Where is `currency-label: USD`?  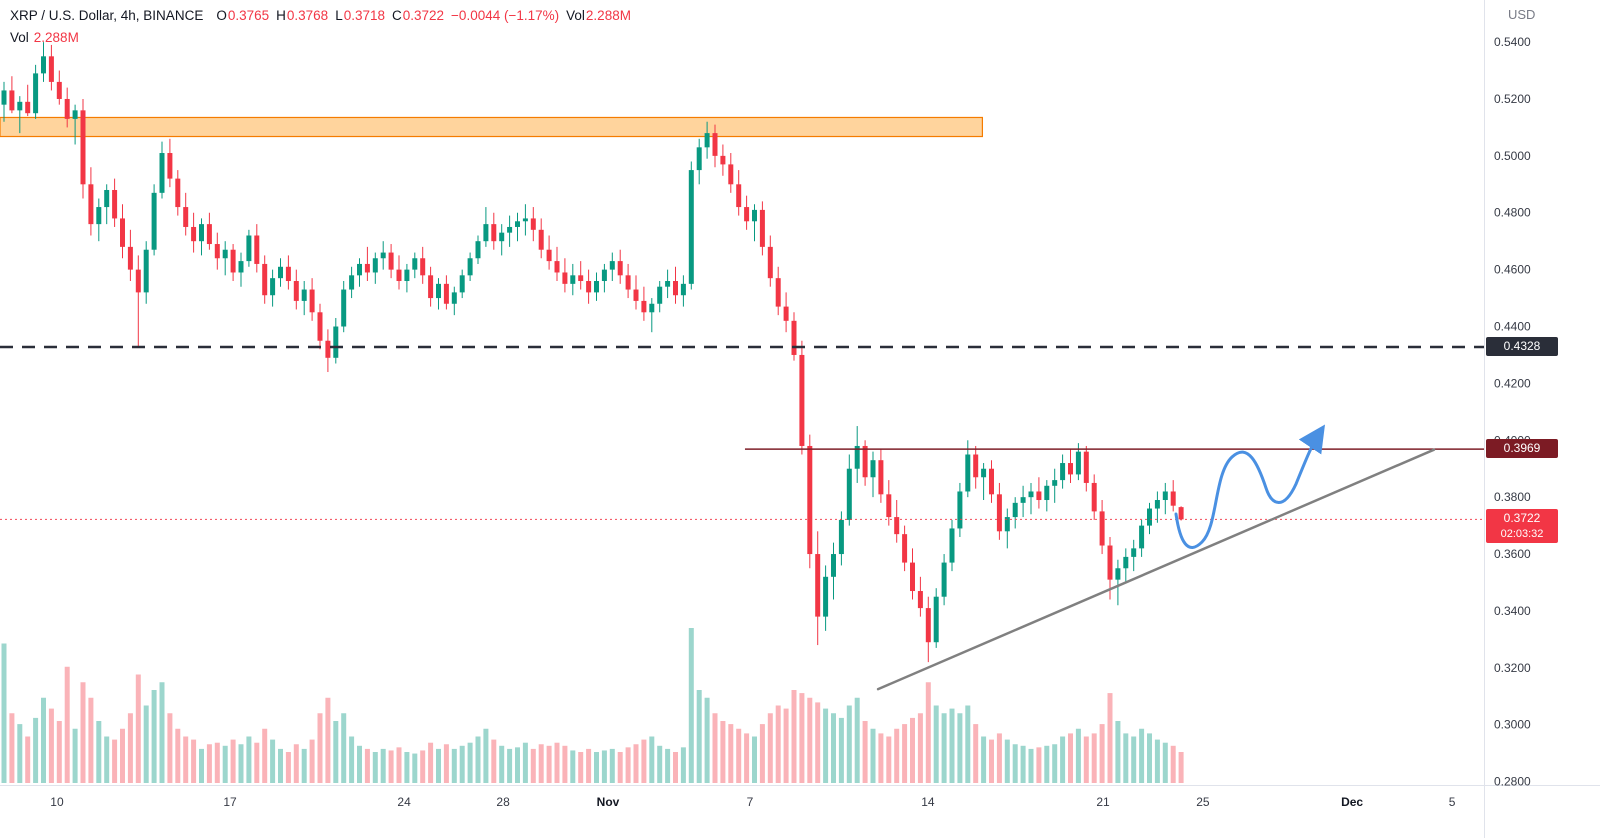
currency-label: USD is located at coordinates (1522, 14).